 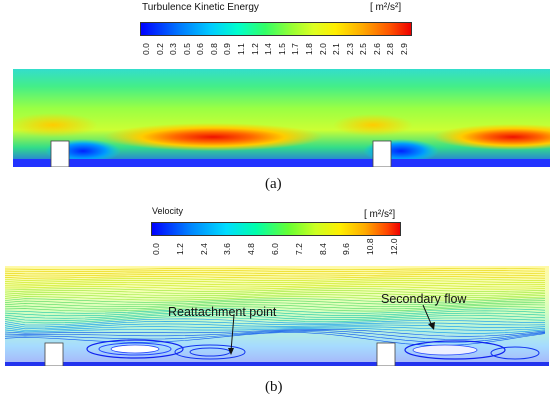 What do you see at coordinates (254, 49) in the screenshot?
I see `tke-tick-label: 1.2` at bounding box center [254, 49].